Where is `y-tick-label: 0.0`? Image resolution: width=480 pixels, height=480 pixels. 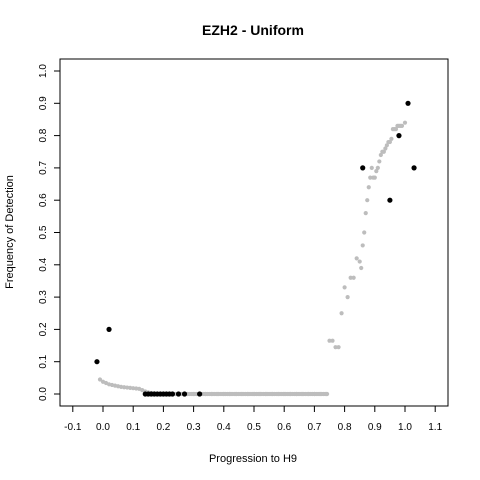 y-tick-label: 0.0 is located at coordinates (43, 394).